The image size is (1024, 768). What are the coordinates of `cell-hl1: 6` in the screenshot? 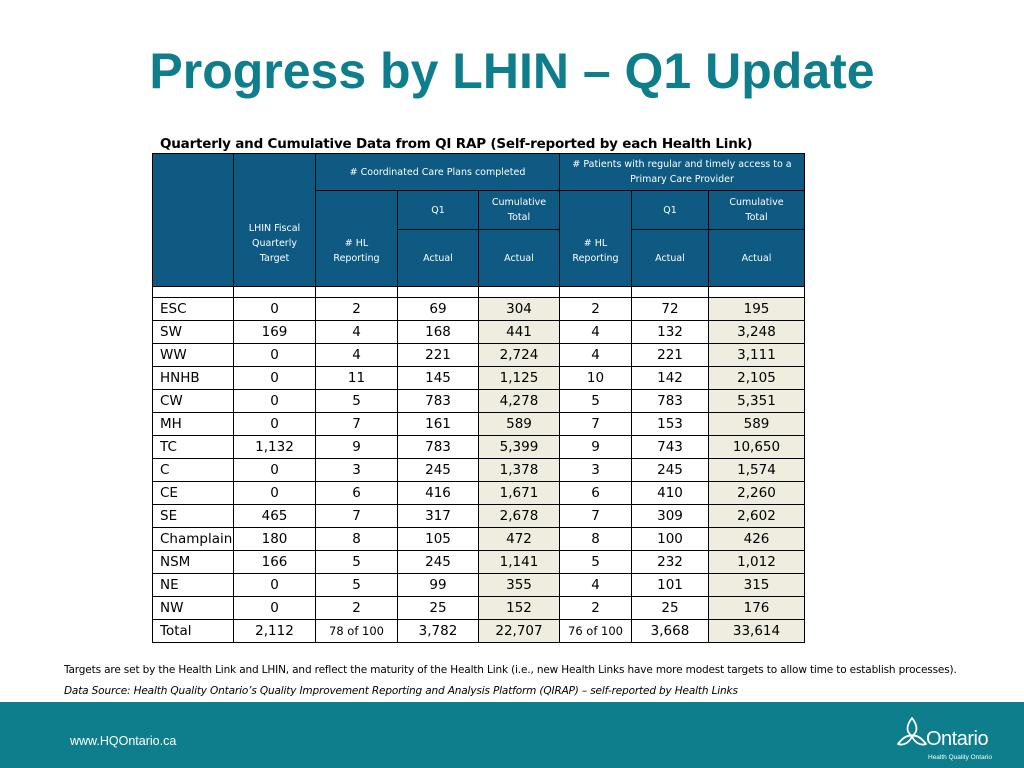 It's located at (356, 493).